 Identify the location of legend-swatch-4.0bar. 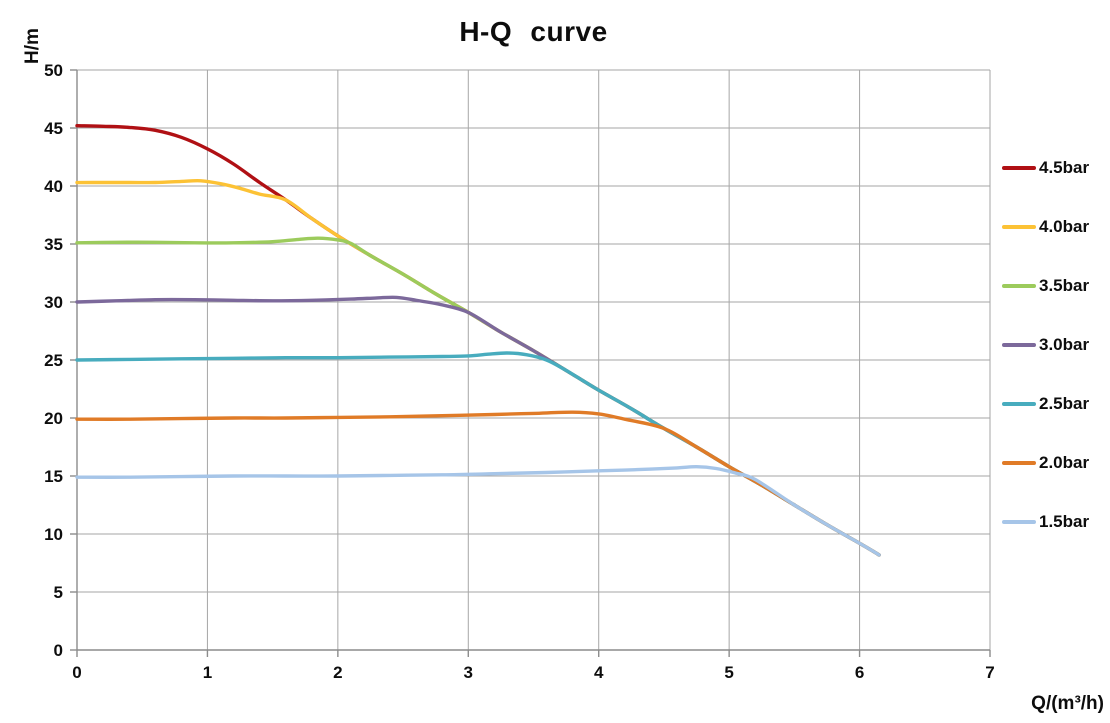
(1019, 227).